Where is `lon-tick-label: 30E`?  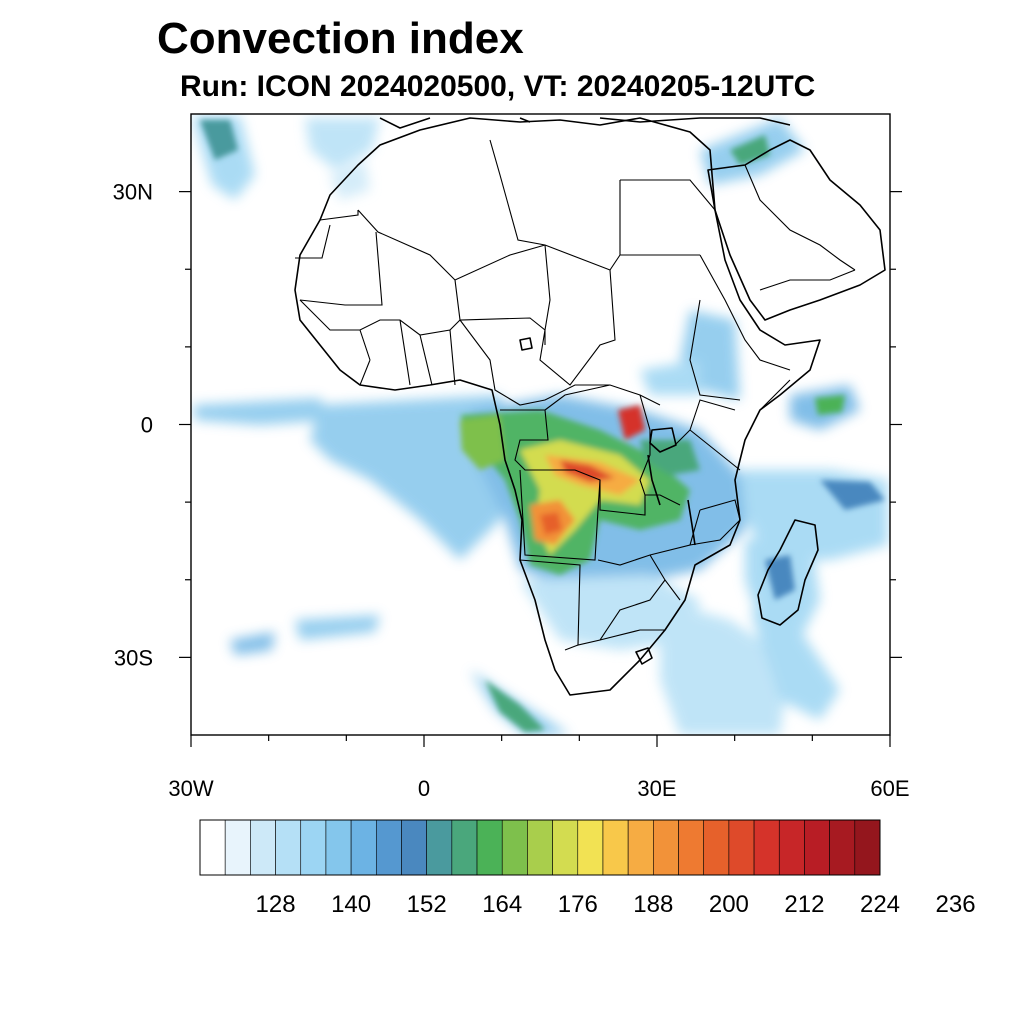 lon-tick-label: 30E is located at coordinates (656, 788).